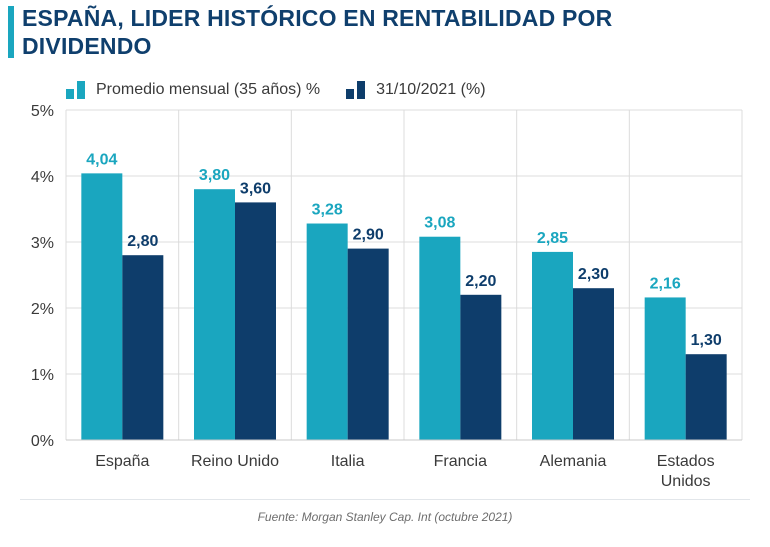  What do you see at coordinates (42, 111) in the screenshot?
I see `y-tick-label: 5%` at bounding box center [42, 111].